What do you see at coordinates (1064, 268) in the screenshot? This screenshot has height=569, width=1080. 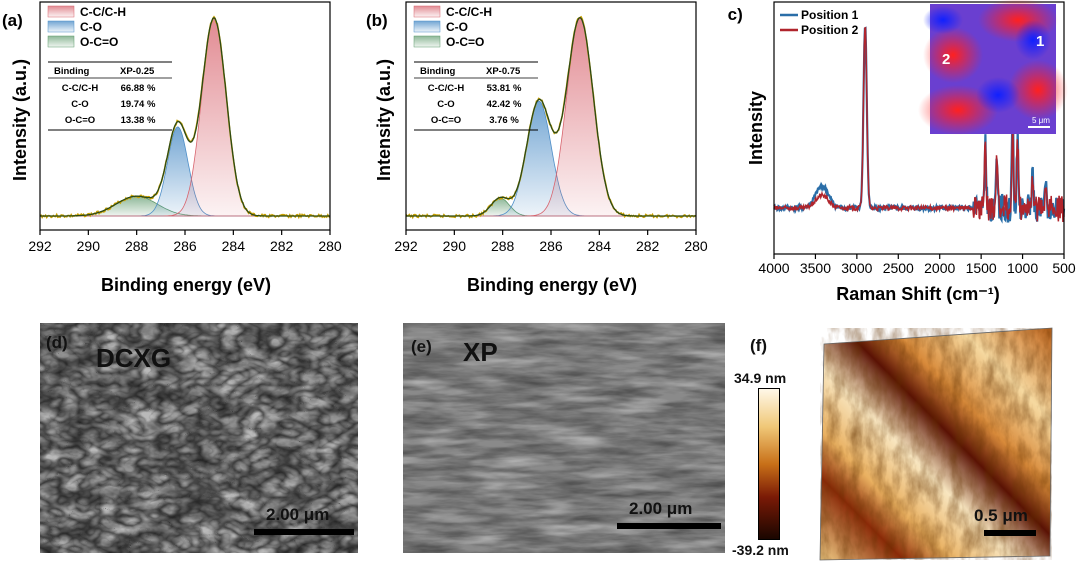 I see `x-tick-label: 500` at bounding box center [1064, 268].